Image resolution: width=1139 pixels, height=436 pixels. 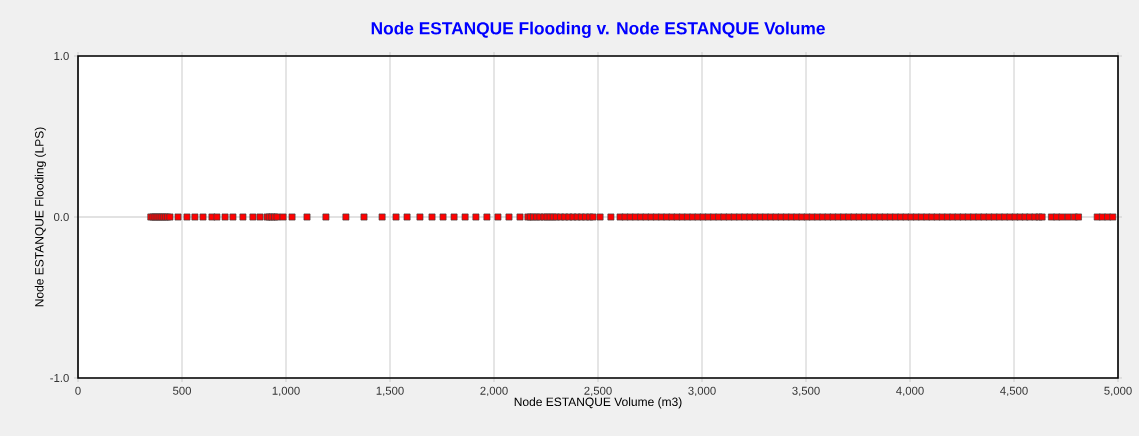 I want to click on x-tick-label: 3,500, so click(x=806, y=391).